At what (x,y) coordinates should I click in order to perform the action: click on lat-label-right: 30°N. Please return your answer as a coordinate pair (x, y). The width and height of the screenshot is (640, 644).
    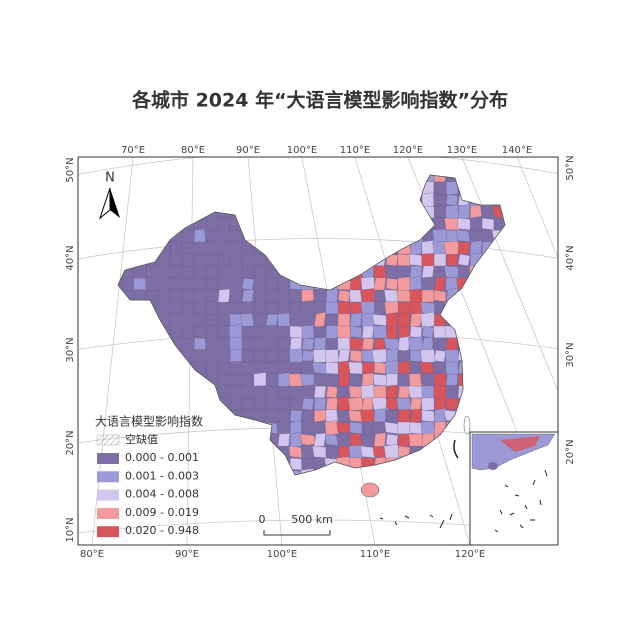
    Looking at the image, I should click on (570, 354).